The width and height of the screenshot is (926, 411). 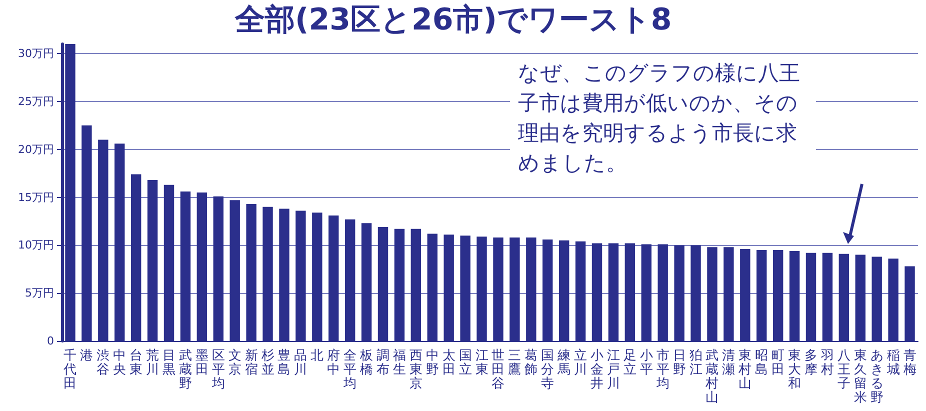 What do you see at coordinates (695, 363) in the screenshot?
I see `x-tick-label: 狛江` at bounding box center [695, 363].